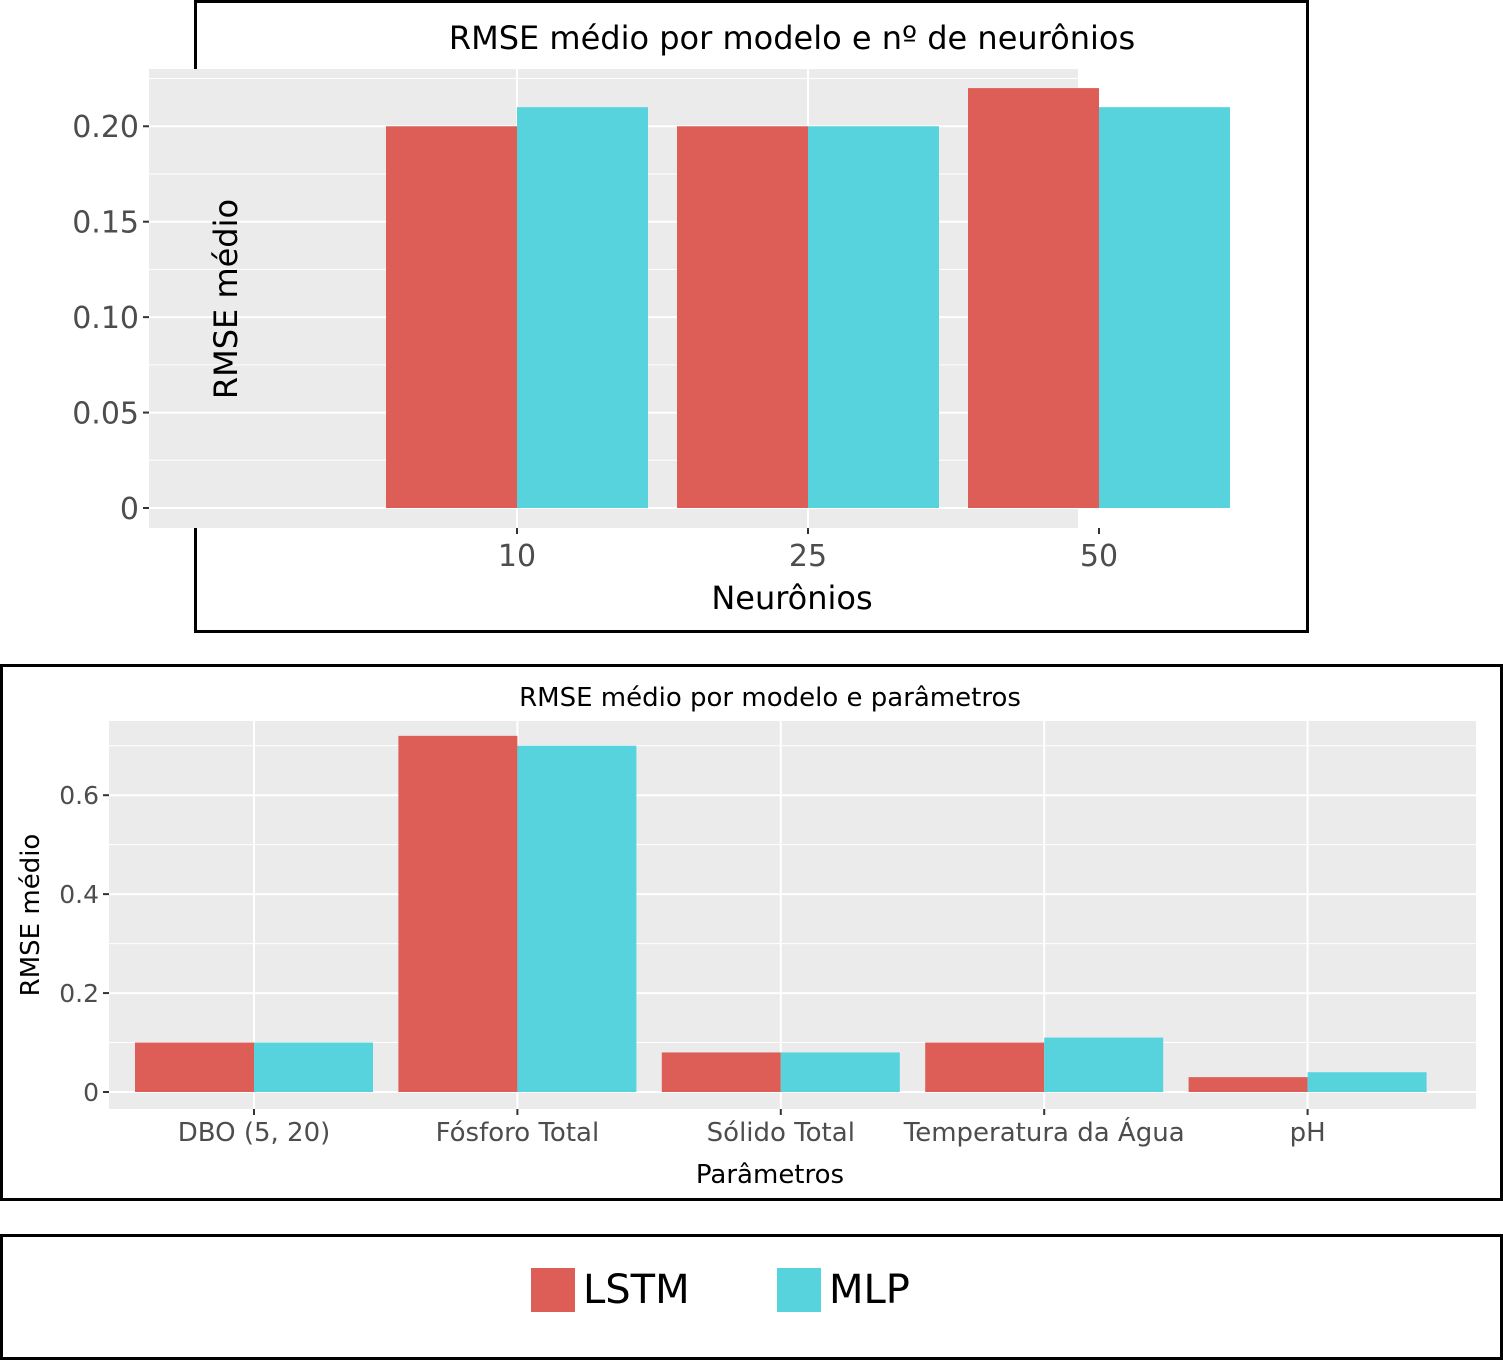 The height and width of the screenshot is (1360, 1503). What do you see at coordinates (1099, 556) in the screenshot?
I see `x-tick-label: 50` at bounding box center [1099, 556].